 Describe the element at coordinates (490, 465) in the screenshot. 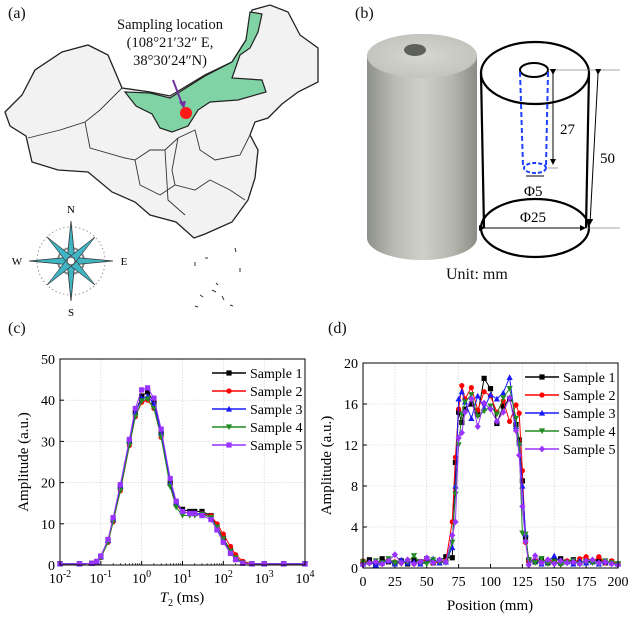

I see `plot-frame` at that location.